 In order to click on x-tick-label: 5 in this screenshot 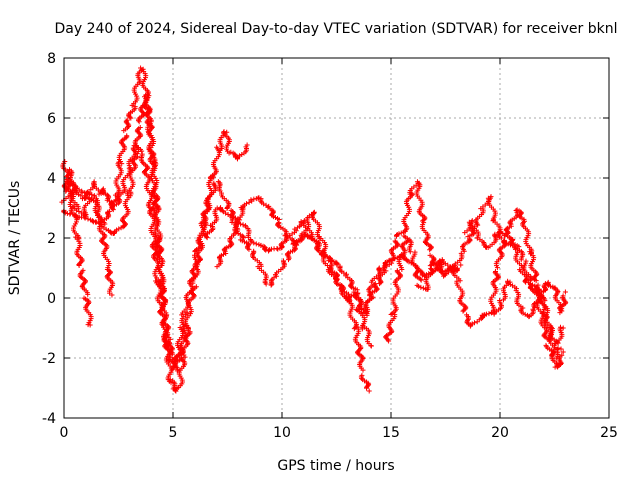, I will do `click(173, 433)`.